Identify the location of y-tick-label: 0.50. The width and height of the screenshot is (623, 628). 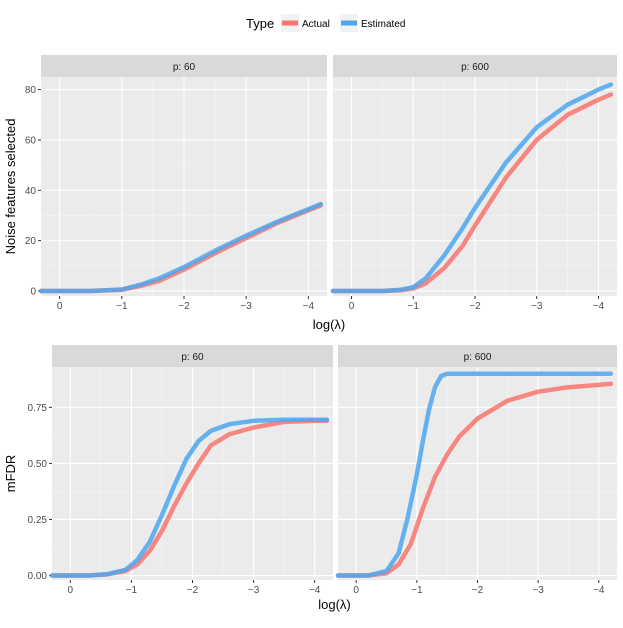
(38, 464).